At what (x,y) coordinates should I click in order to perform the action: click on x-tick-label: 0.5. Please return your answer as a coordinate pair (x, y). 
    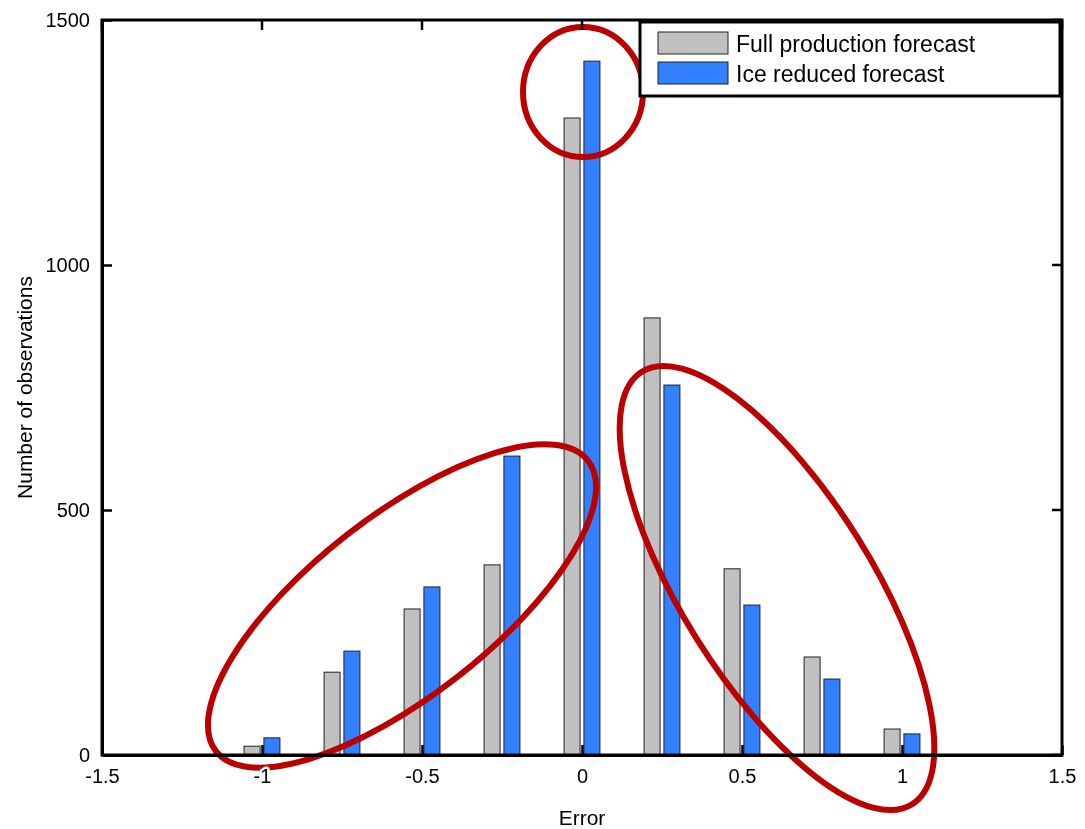
    Looking at the image, I should click on (742, 776).